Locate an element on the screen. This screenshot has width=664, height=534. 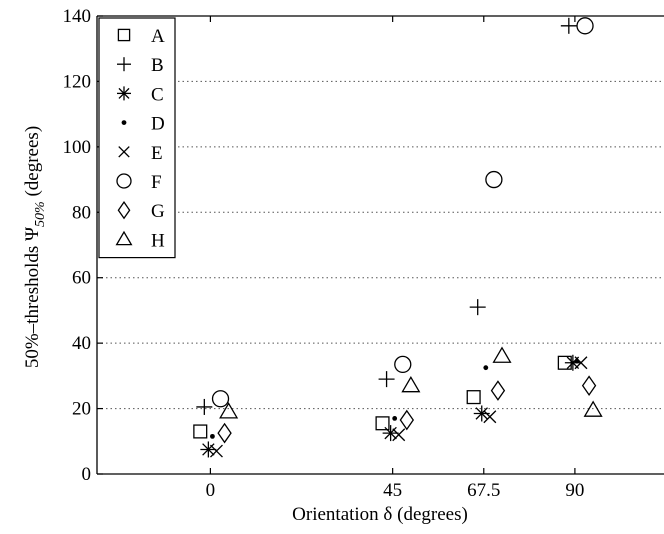
legend-label: D is located at coordinates (158, 124).